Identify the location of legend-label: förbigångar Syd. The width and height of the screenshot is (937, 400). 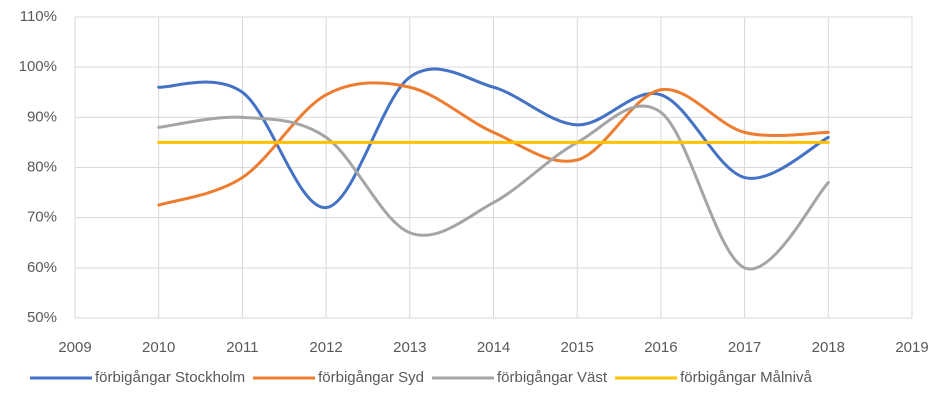
(371, 377).